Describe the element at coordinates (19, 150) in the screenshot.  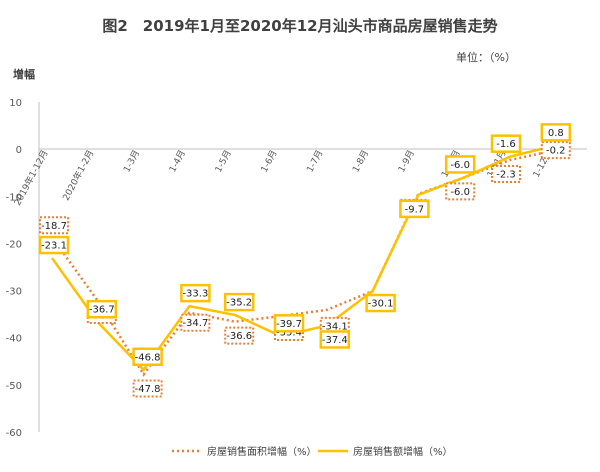
I see `y-tick-label: 0` at that location.